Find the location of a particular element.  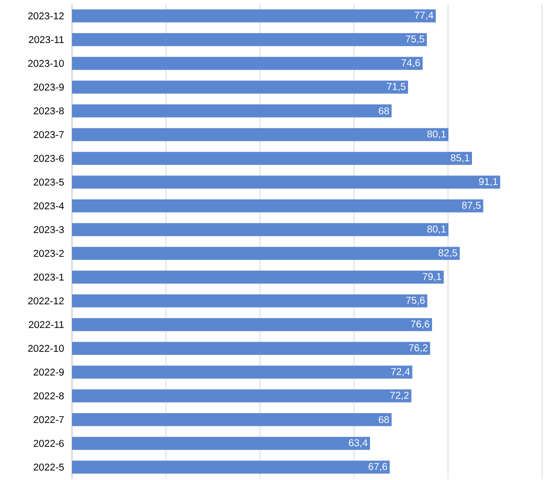

y-tick-label: 2023-4 is located at coordinates (49, 206).